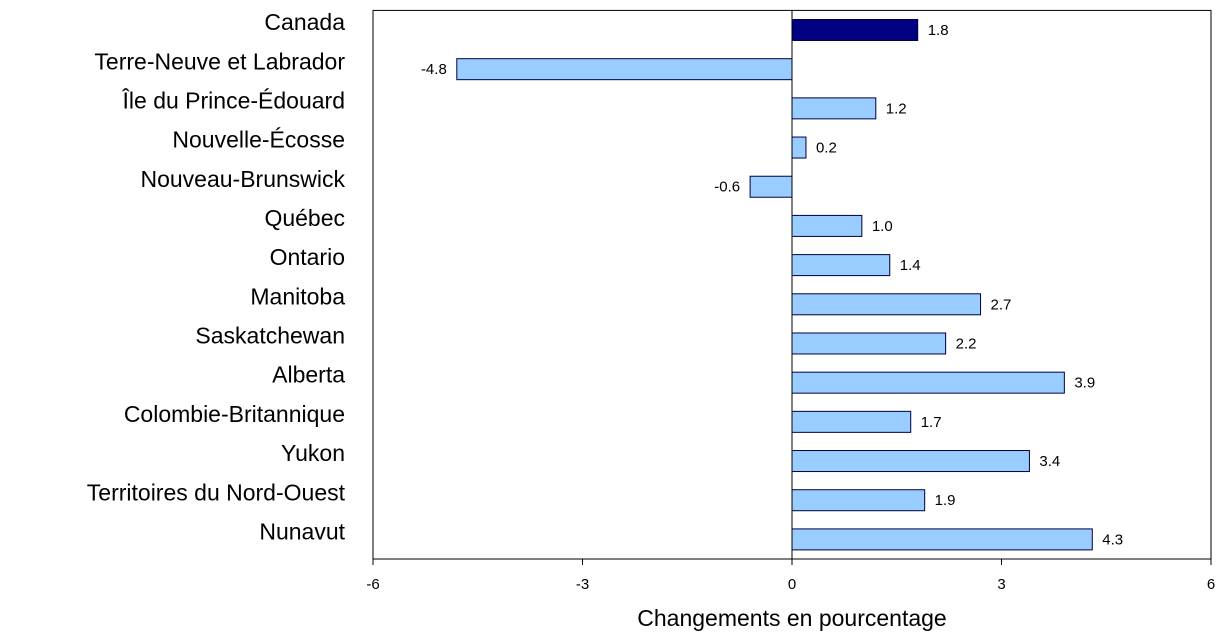 The width and height of the screenshot is (1217, 634). Describe the element at coordinates (1211, 584) in the screenshot. I see `x-tick-label: 6` at that location.